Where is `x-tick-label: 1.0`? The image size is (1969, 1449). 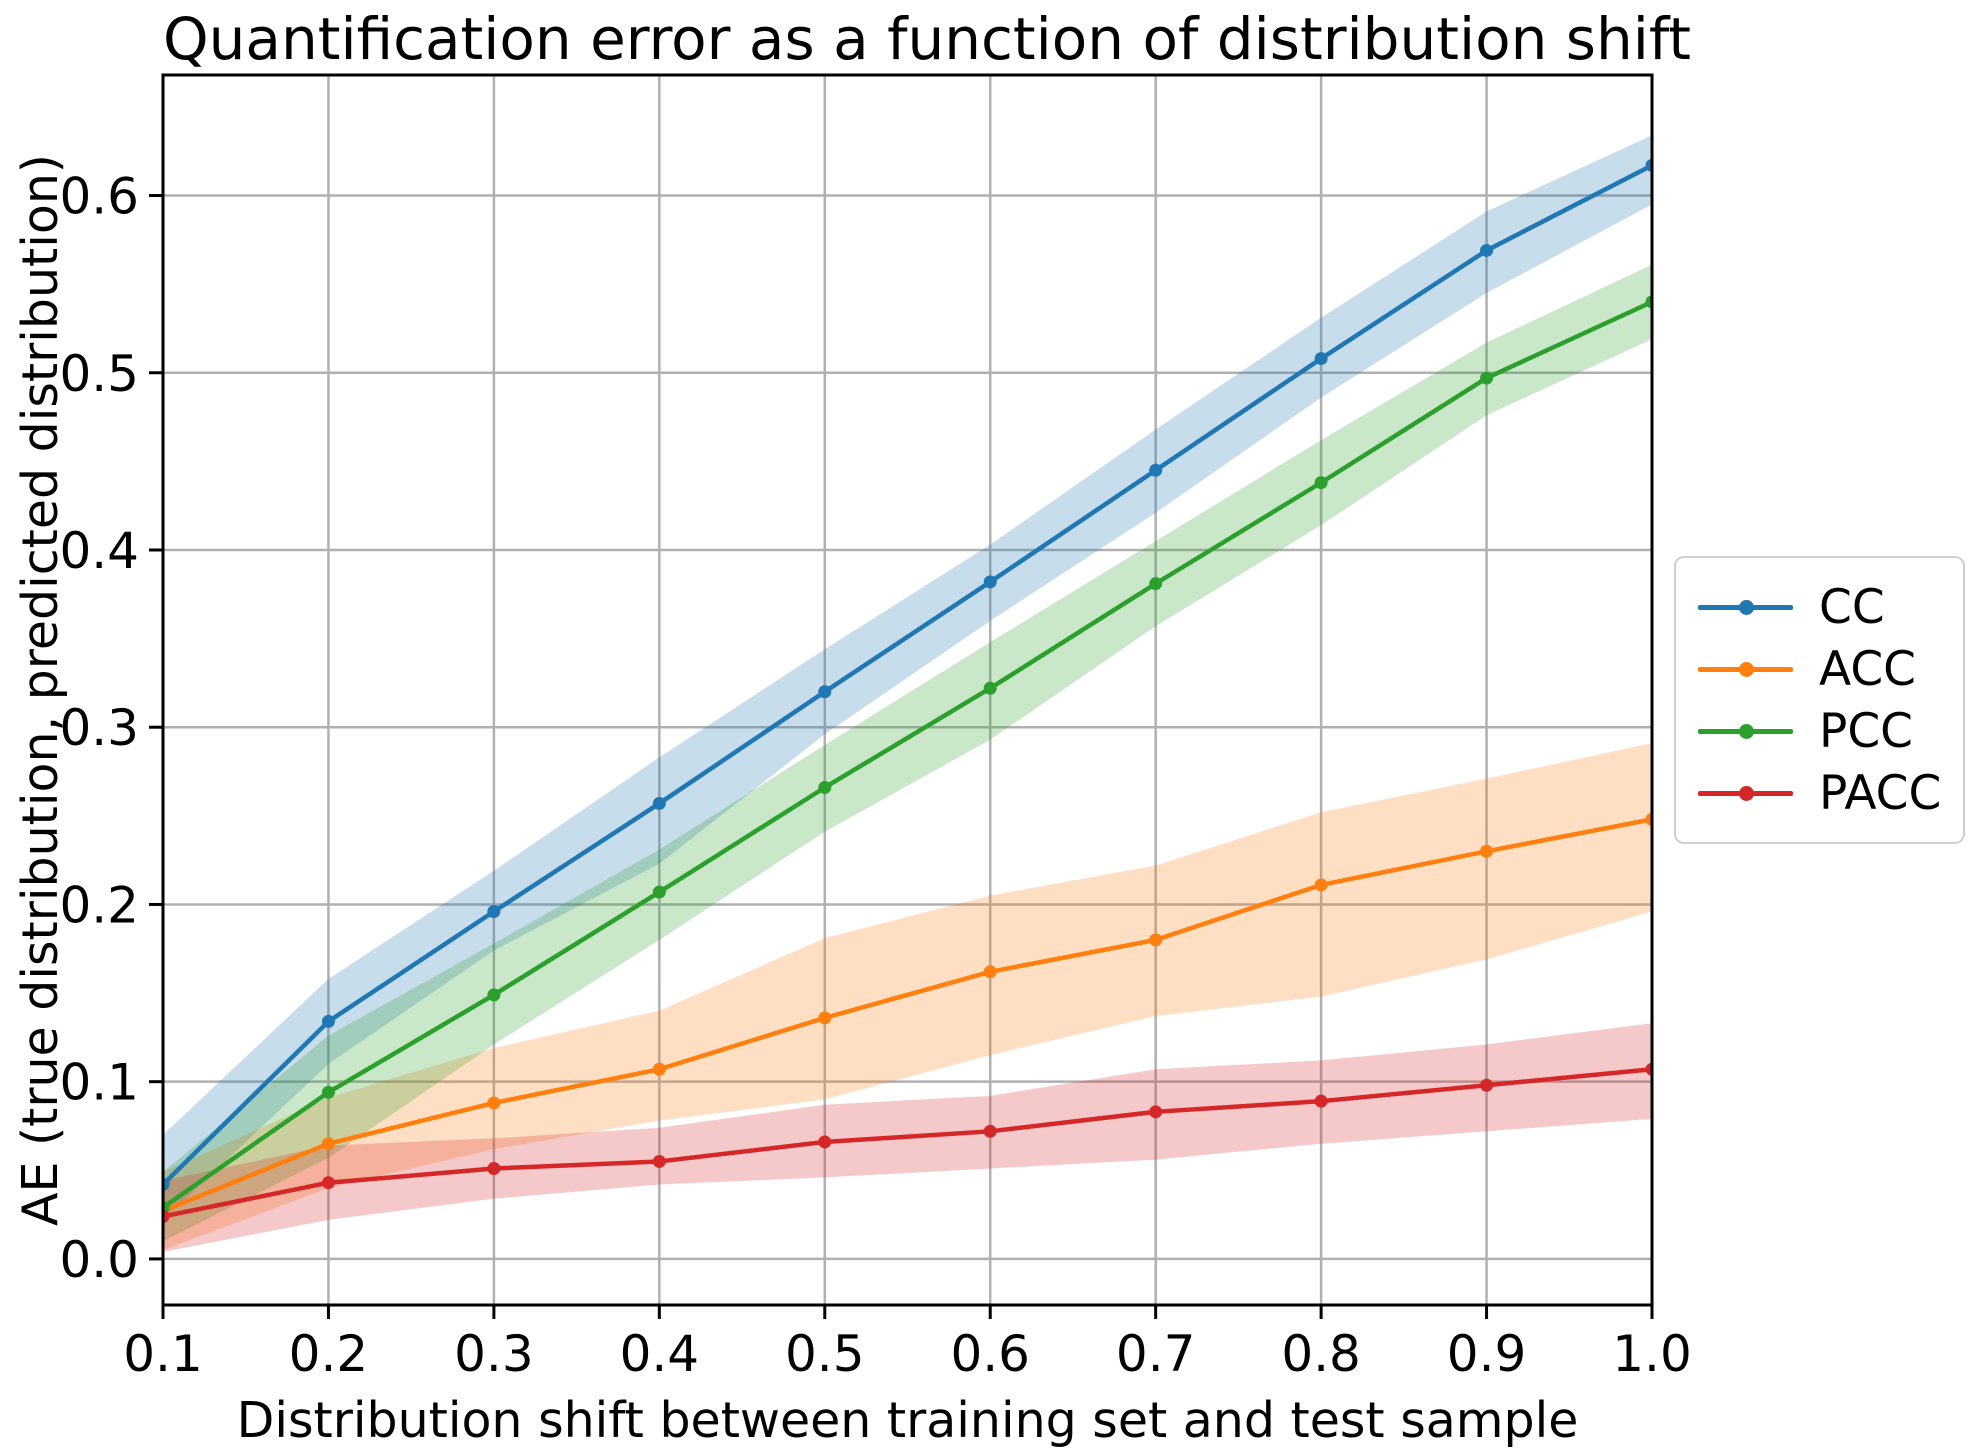 x-tick-label: 1.0 is located at coordinates (1652, 1354).